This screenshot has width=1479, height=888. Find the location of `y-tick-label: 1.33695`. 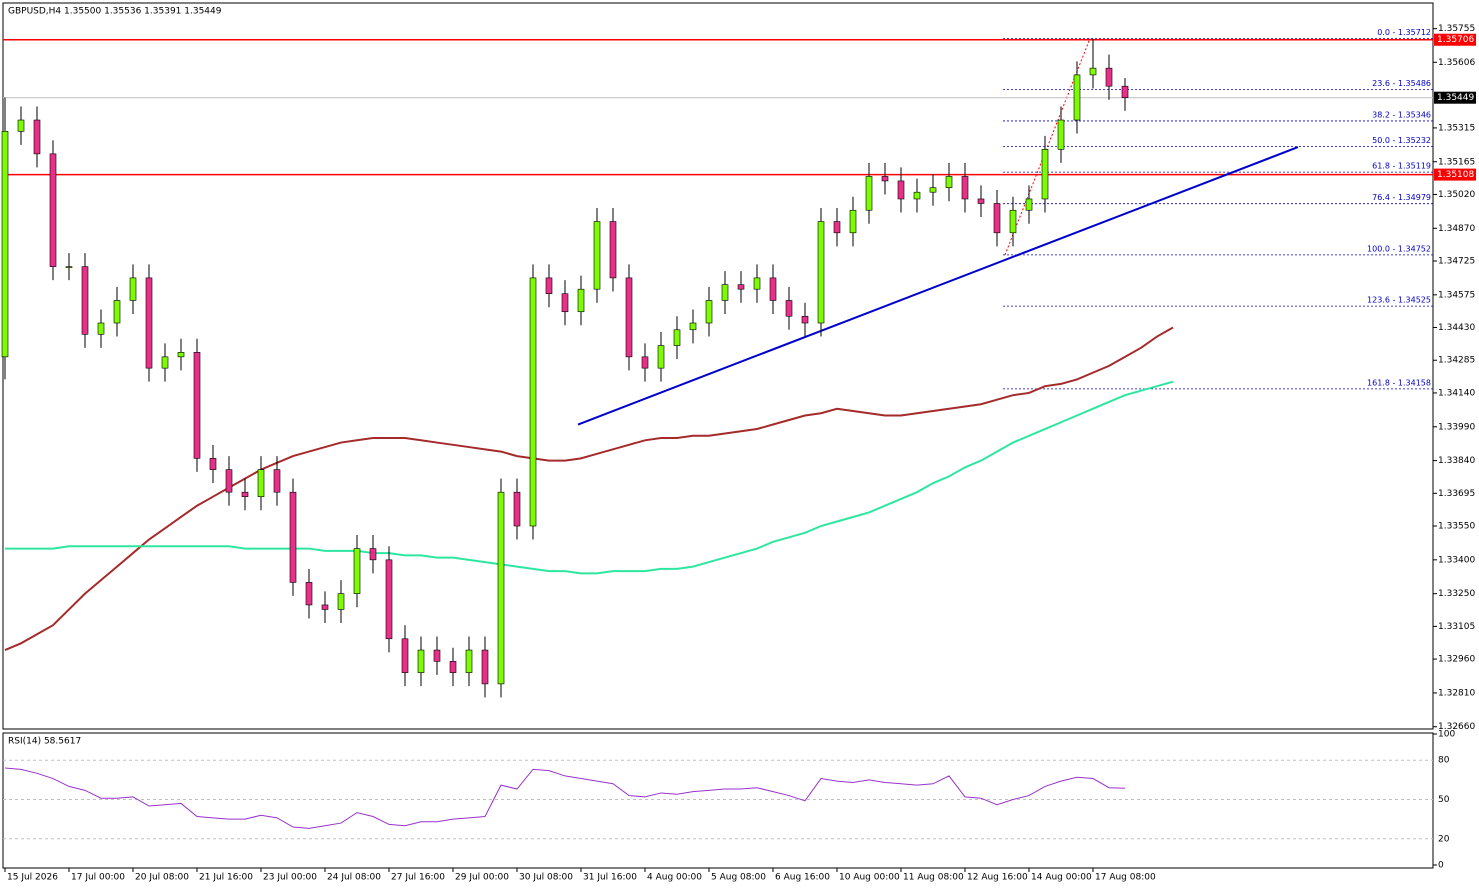

y-tick-label: 1.33695 is located at coordinates (1456, 494).